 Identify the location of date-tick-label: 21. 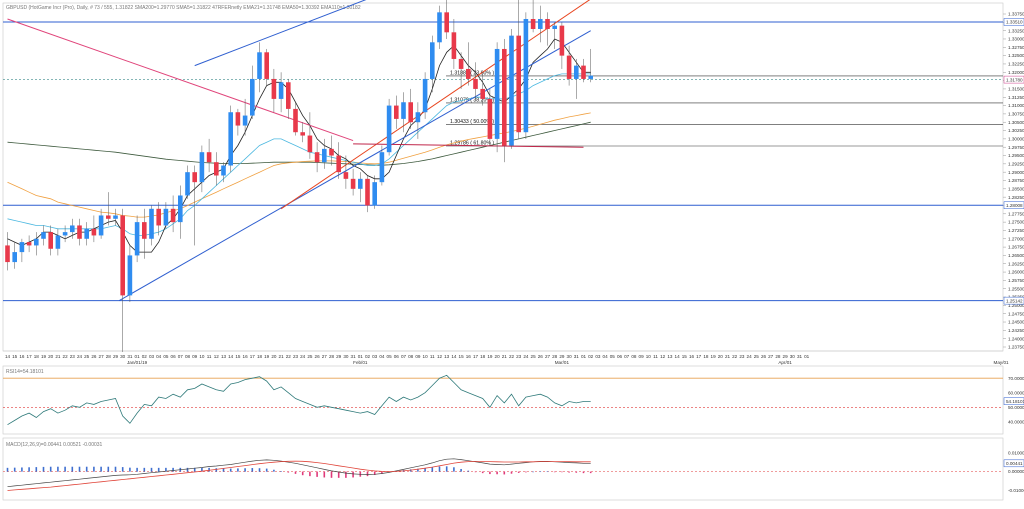
(58, 356).